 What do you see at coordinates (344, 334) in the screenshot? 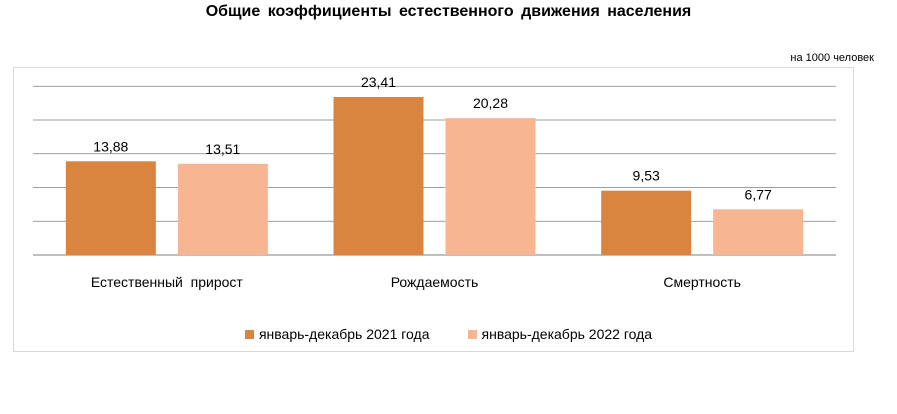
I see `legend-label-2021: январь-декабрь 2021 года` at bounding box center [344, 334].